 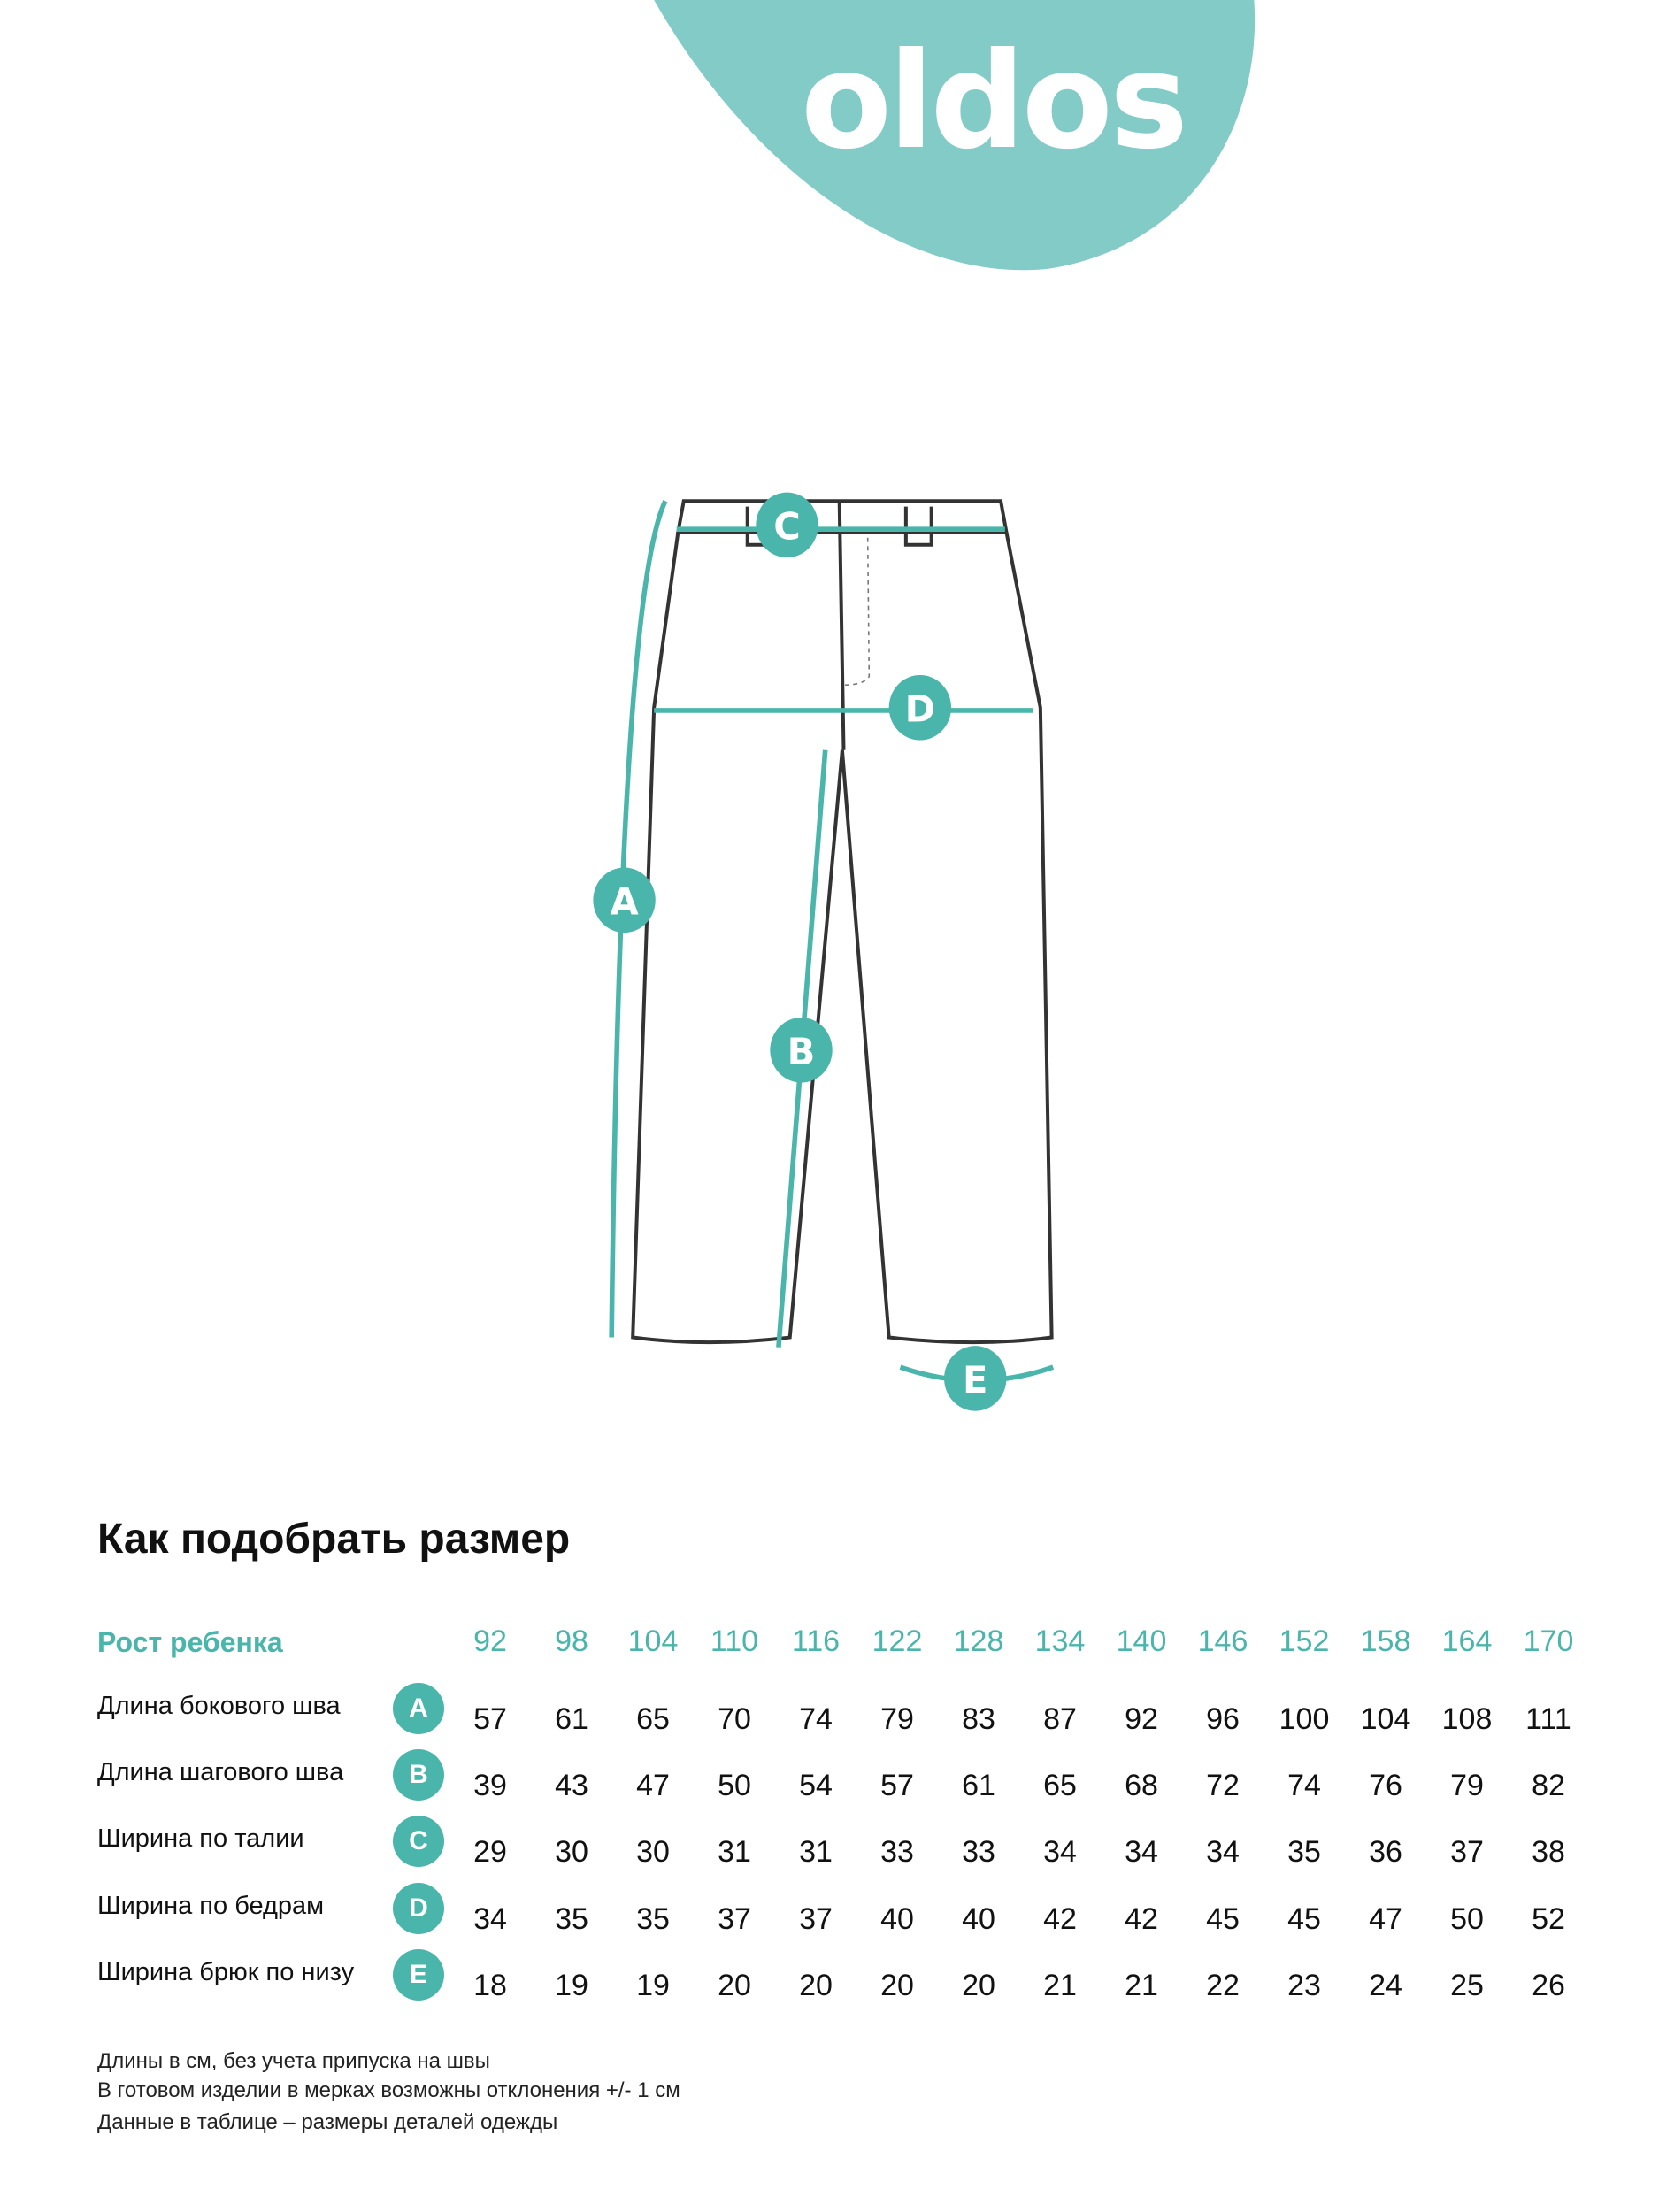 What do you see at coordinates (219, 1706) in the screenshot?
I see `row-label: Длина бокового шва` at bounding box center [219, 1706].